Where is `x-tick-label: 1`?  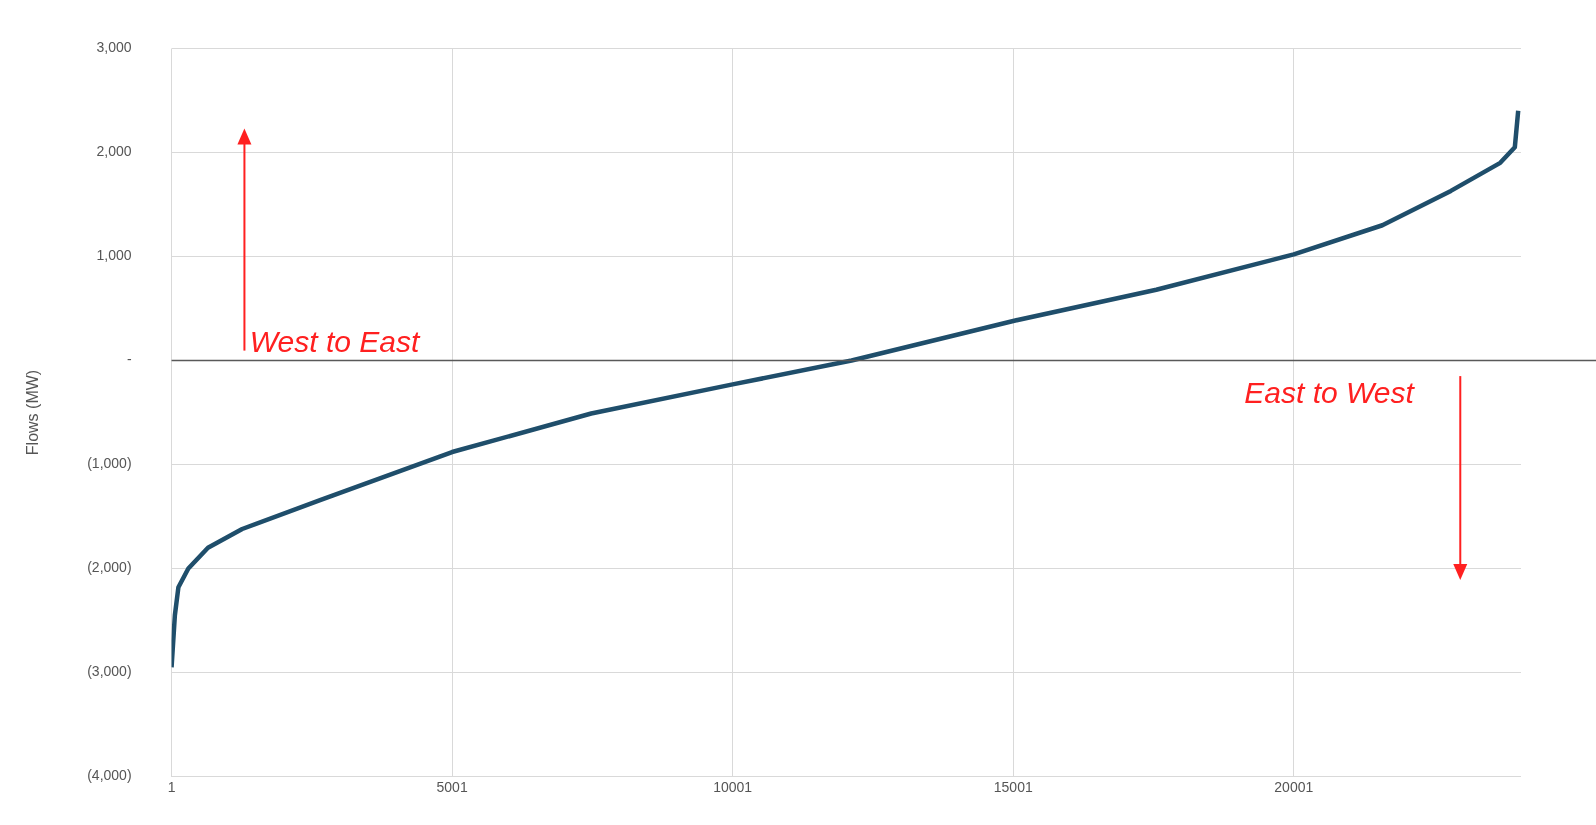
x-tick-label: 1 is located at coordinates (171, 786).